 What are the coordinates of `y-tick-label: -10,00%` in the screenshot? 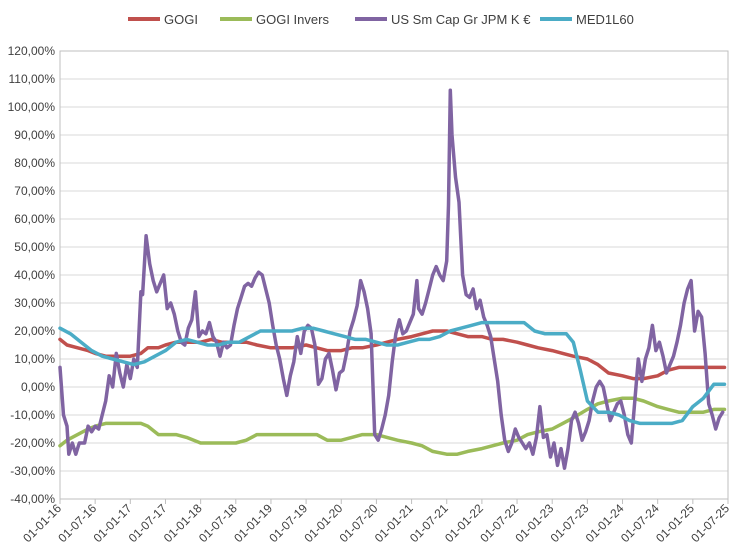 It's located at (32, 415).